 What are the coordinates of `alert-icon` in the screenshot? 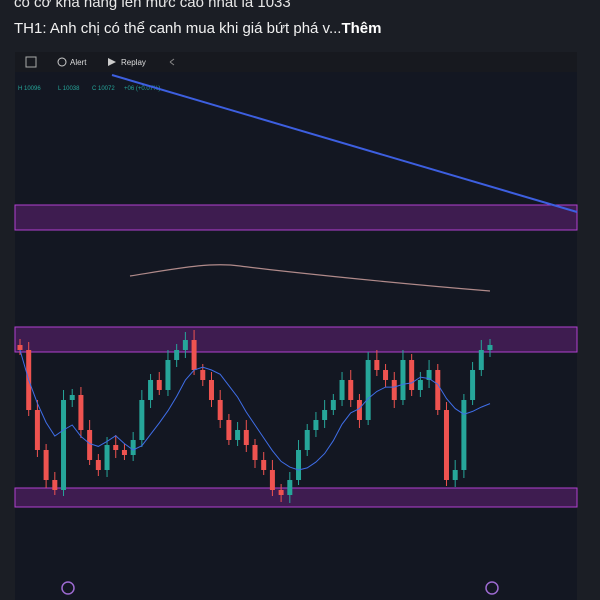 It's located at (62, 62).